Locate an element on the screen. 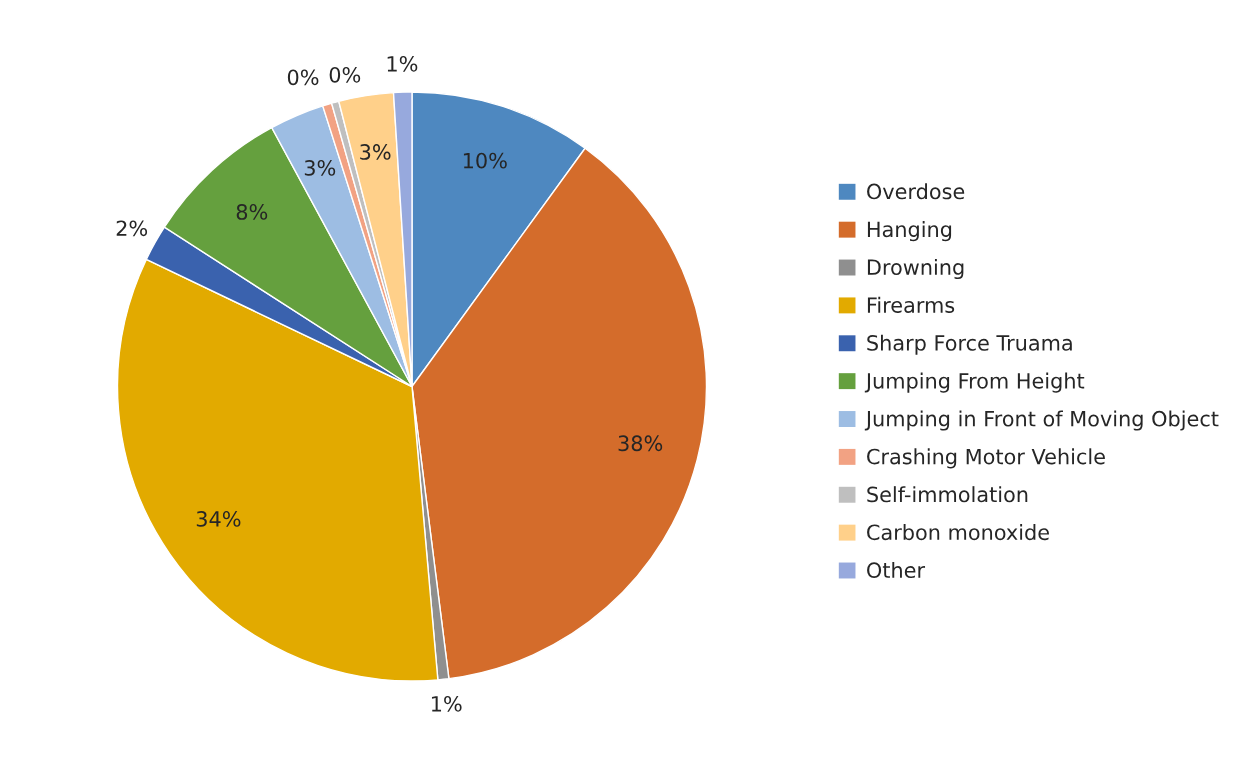 Image resolution: width=1252 pixels, height=773 pixels. data-label: 2% is located at coordinates (132, 228).